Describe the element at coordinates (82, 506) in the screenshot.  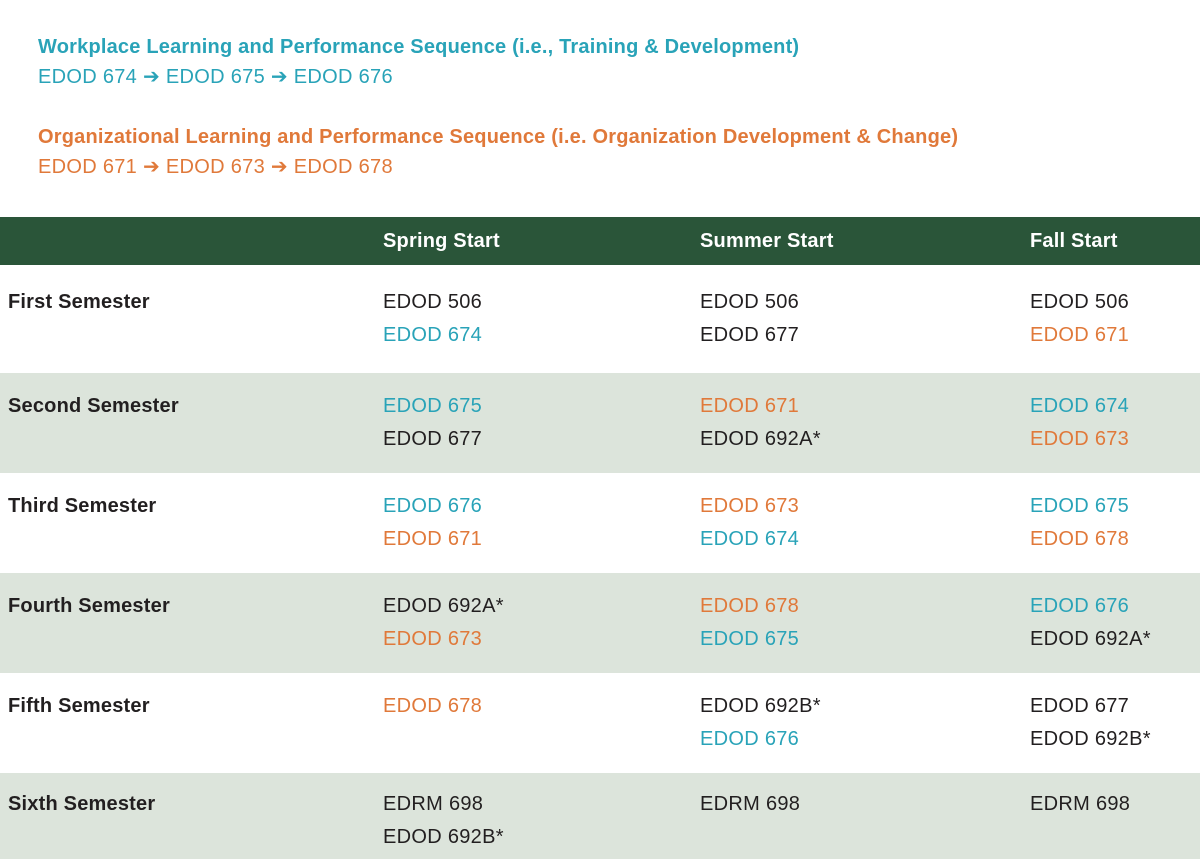
I see `semester-label: Third Semester` at that location.